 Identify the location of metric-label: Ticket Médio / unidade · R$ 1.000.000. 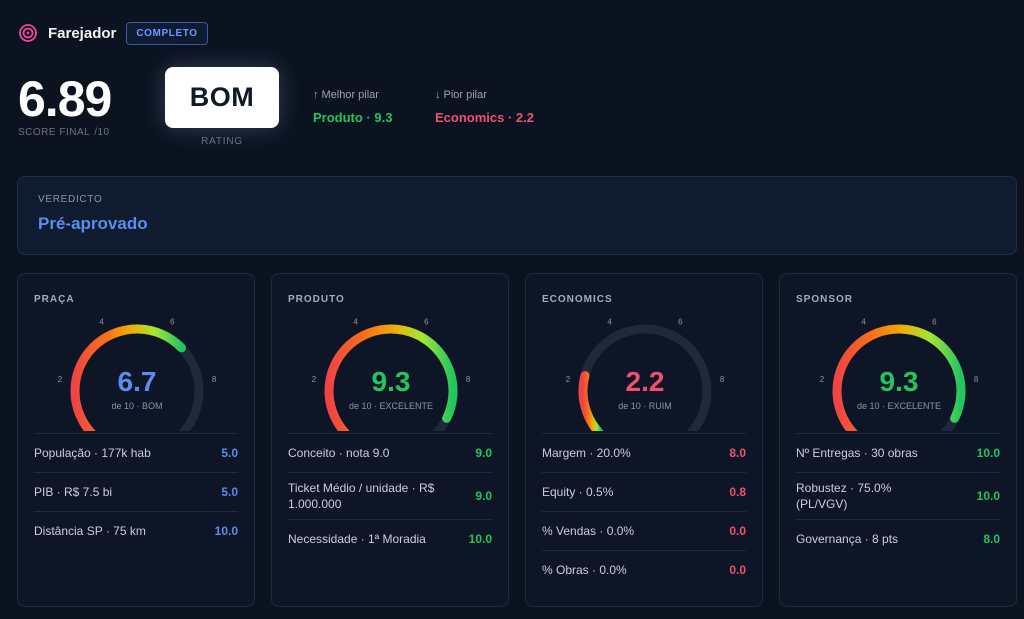
(361, 496).